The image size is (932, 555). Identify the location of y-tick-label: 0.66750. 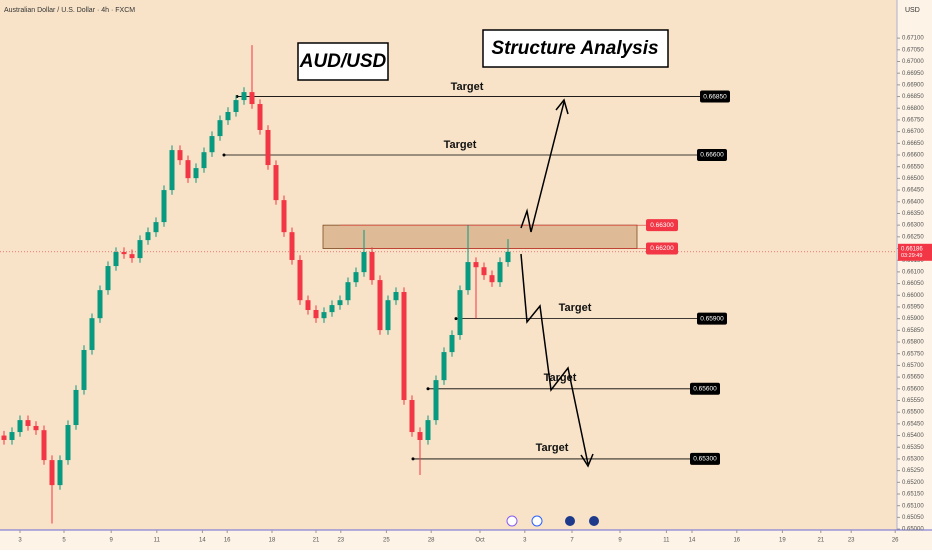
(913, 121).